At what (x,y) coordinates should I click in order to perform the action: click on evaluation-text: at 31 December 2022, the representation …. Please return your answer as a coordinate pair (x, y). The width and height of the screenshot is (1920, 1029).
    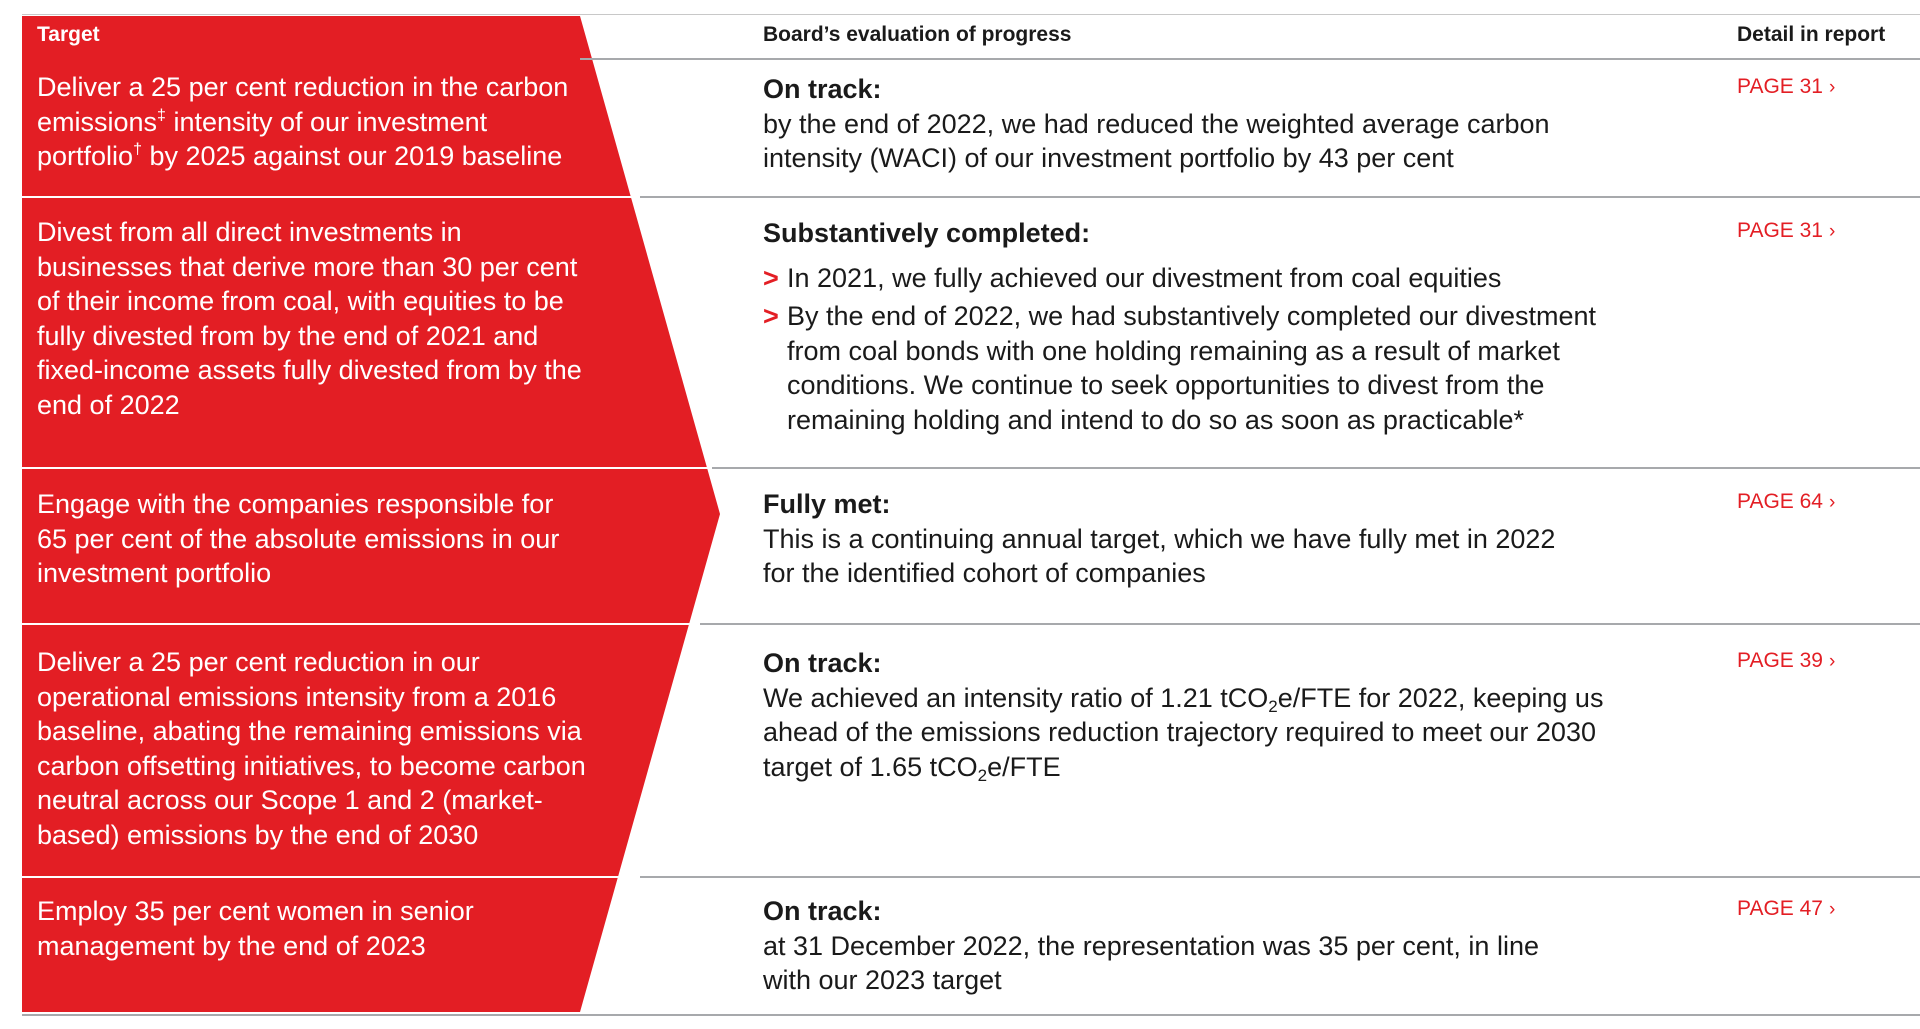
    Looking at the image, I should click on (1151, 963).